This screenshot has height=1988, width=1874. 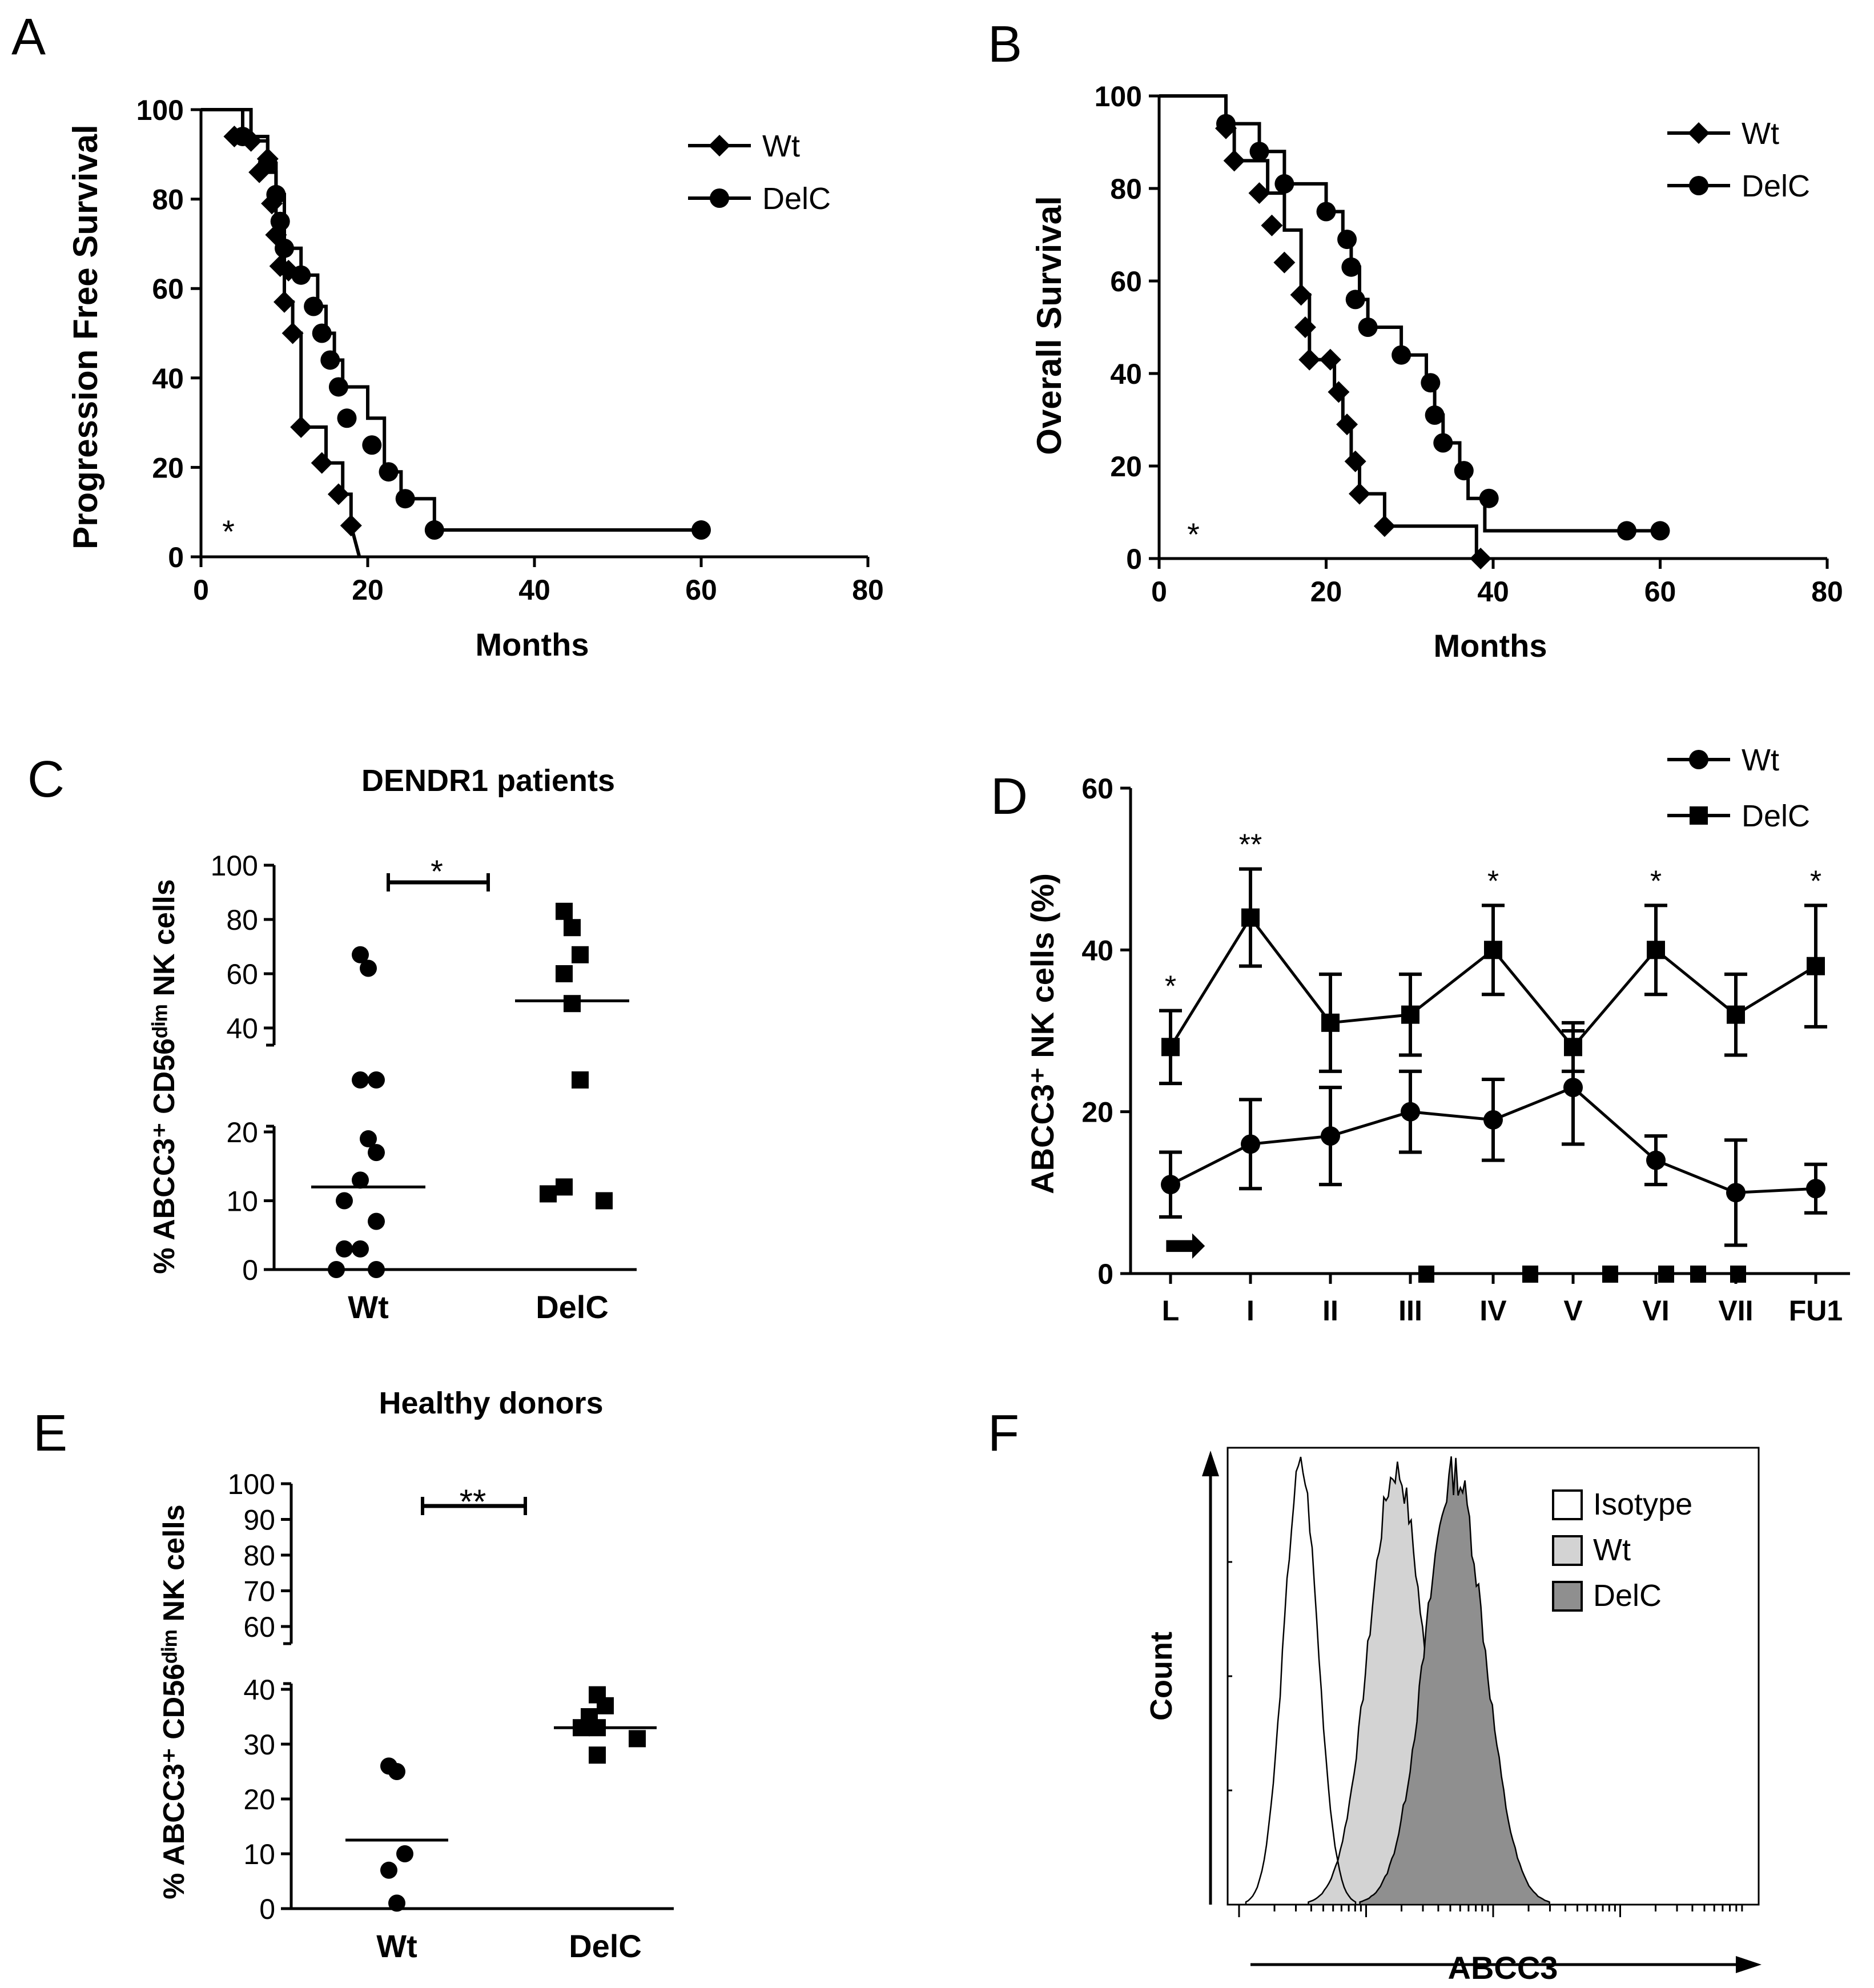 What do you see at coordinates (1126, 189) in the screenshot?
I see `y-tick-label: 80` at bounding box center [1126, 189].